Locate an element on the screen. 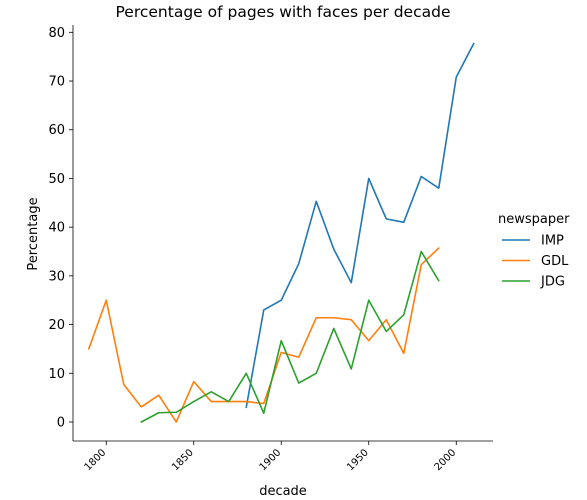  x-tick-label: 1900 is located at coordinates (271, 460).